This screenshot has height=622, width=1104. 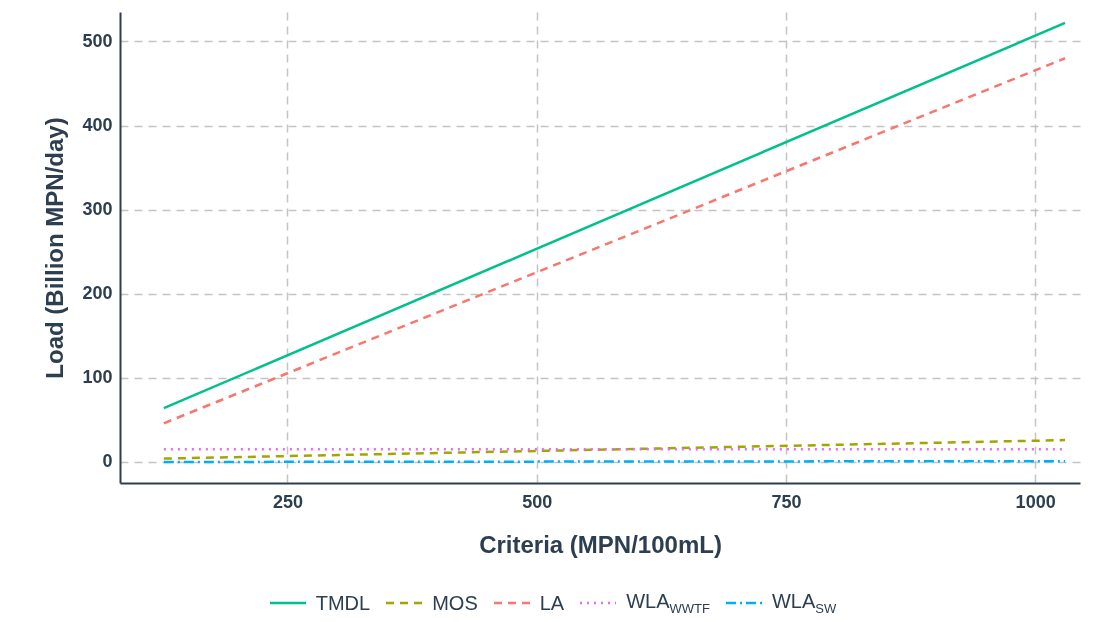 What do you see at coordinates (600, 544) in the screenshot?
I see `x-axis-title: Criteria (MPN/100mL)` at bounding box center [600, 544].